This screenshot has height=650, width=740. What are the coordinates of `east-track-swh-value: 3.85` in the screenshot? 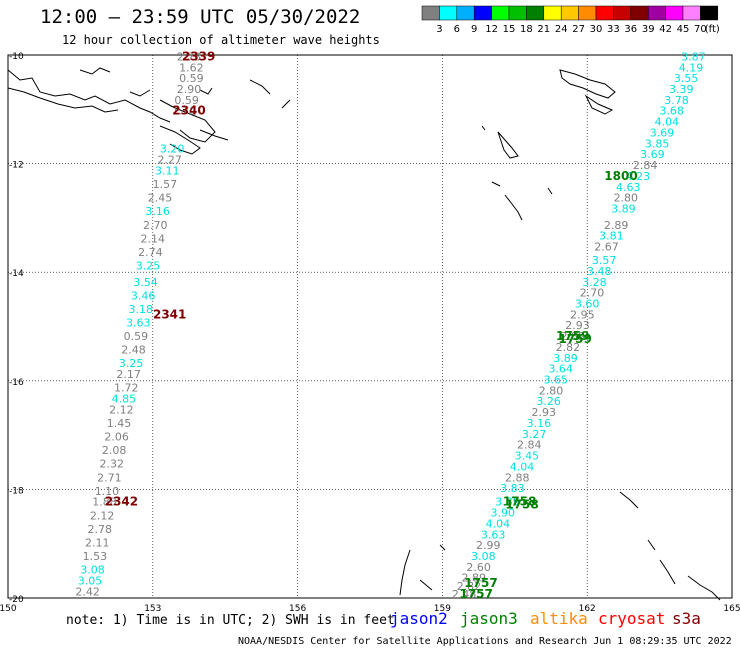 It's located at (657, 143).